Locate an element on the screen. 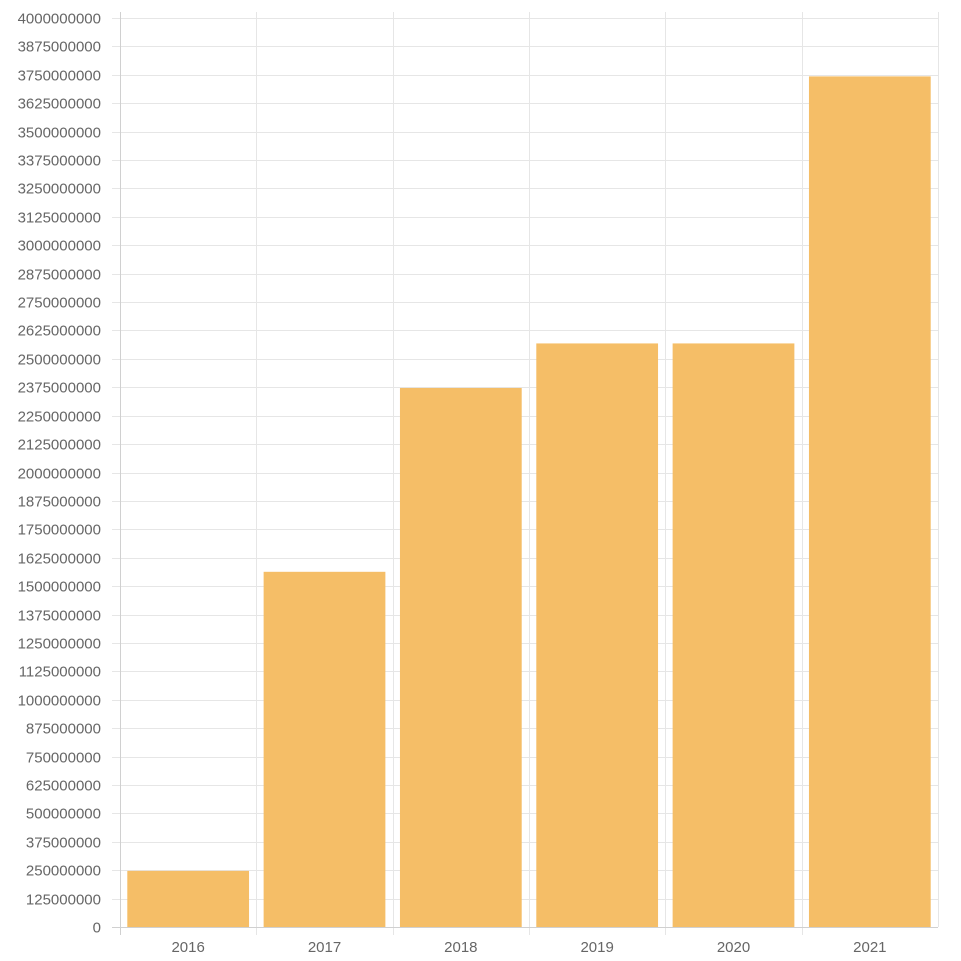 The image size is (961, 961). x-tick-label: 2019 is located at coordinates (596, 947).